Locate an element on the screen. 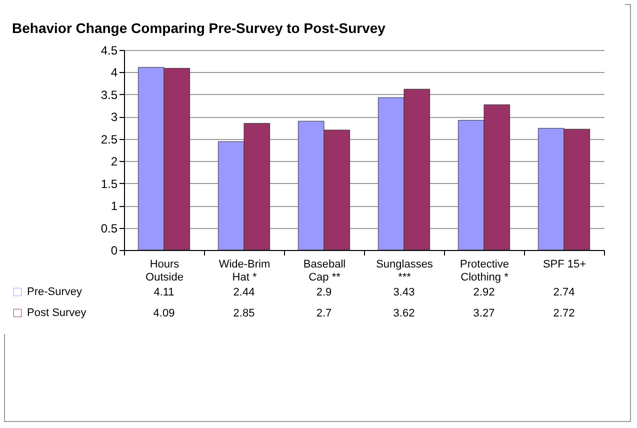 This screenshot has height=428, width=637. data-label: 2.7 is located at coordinates (324, 314).